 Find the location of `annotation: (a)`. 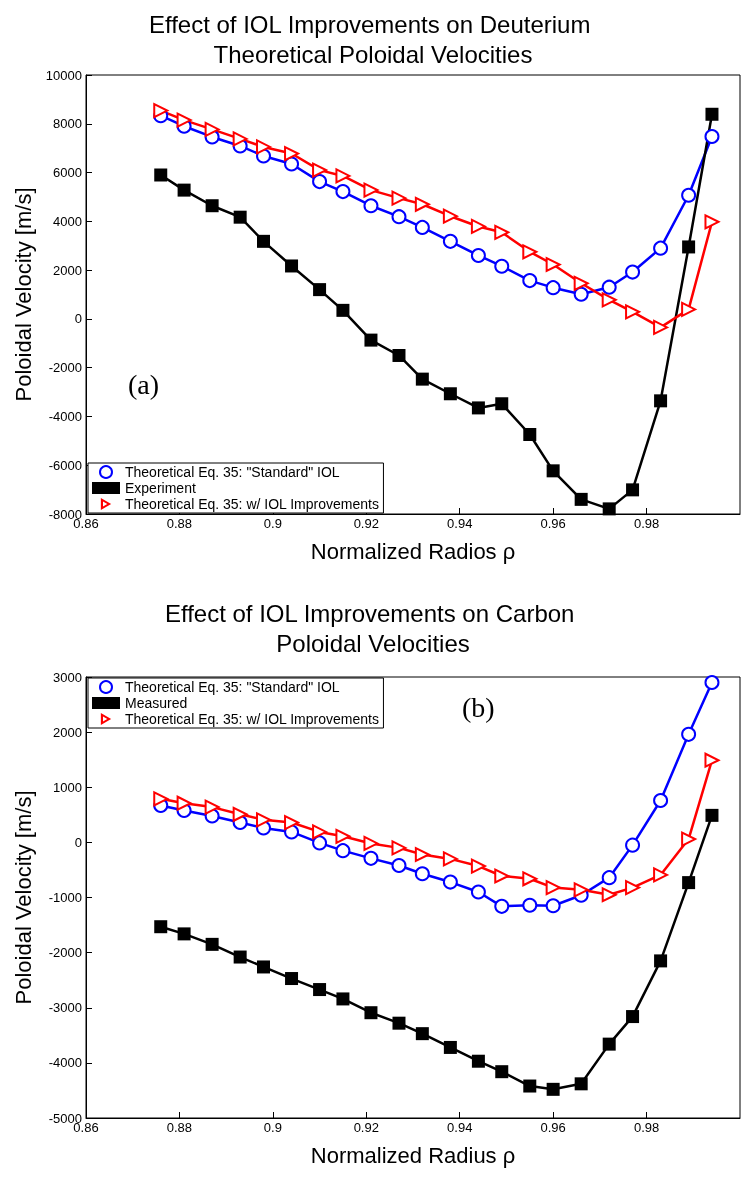

annotation: (a) is located at coordinates (144, 384).